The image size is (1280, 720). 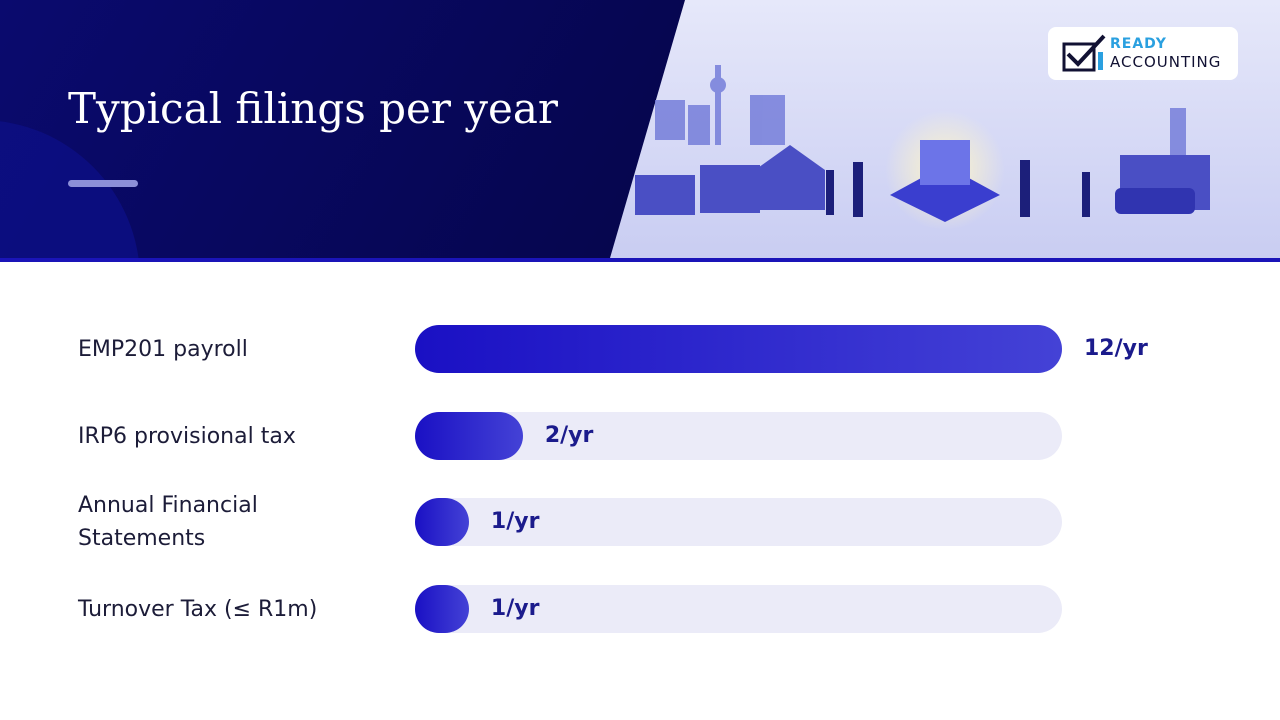 I want to click on logo-icon, so click(x=1084, y=53).